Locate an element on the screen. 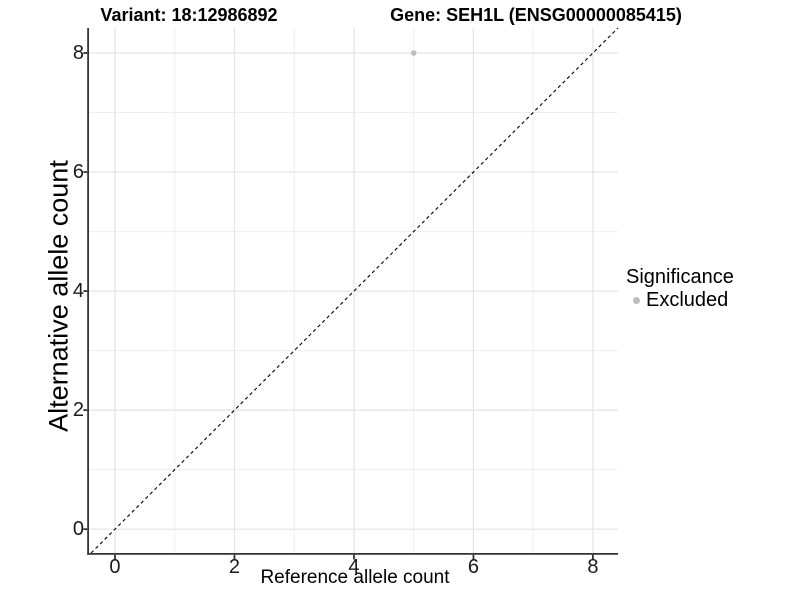 The image size is (800, 600). legend-entry-excluded: Excluded is located at coordinates (680, 300).